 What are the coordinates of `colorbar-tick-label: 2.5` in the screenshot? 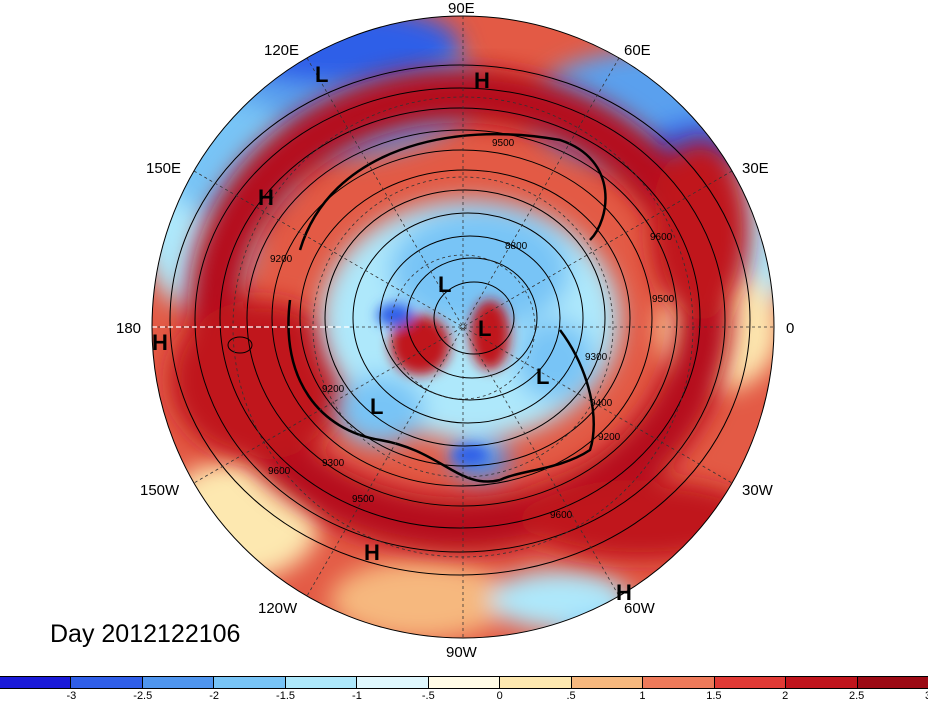 It's located at (856, 696).